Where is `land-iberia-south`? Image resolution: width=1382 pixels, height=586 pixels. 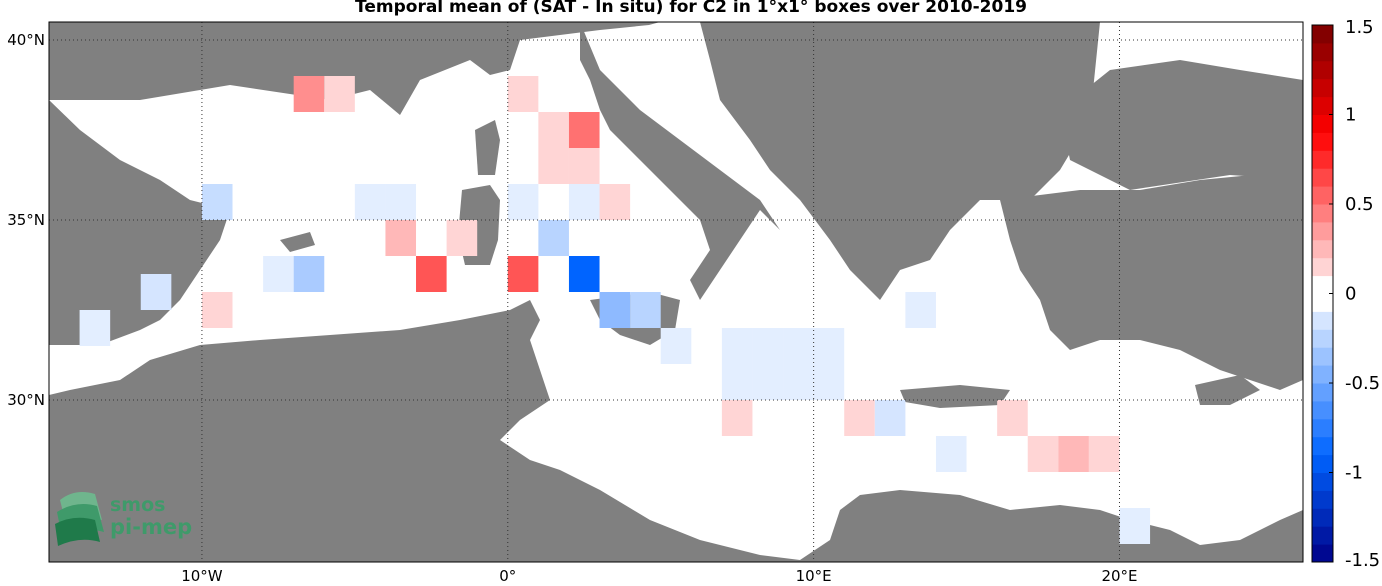 land-iberia-south is located at coordinates (139, 222).